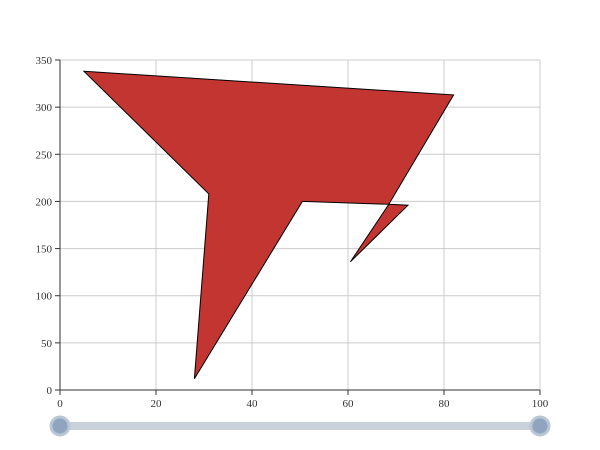 The width and height of the screenshot is (600, 450). What do you see at coordinates (44, 202) in the screenshot?
I see `y-tick-label-200: 200` at bounding box center [44, 202].